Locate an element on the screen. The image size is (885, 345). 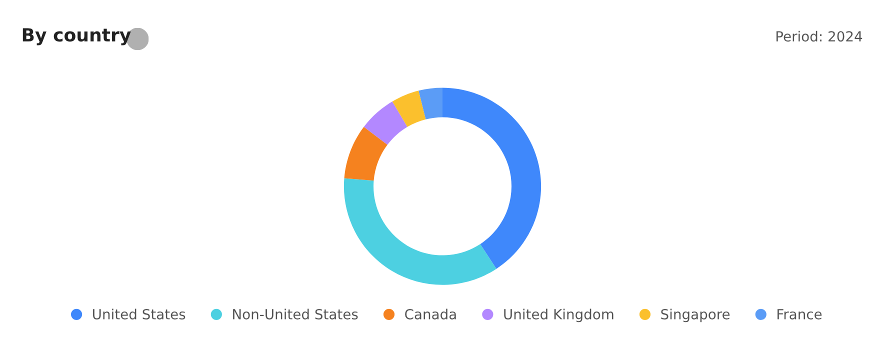
legend-label: United States is located at coordinates (139, 314).